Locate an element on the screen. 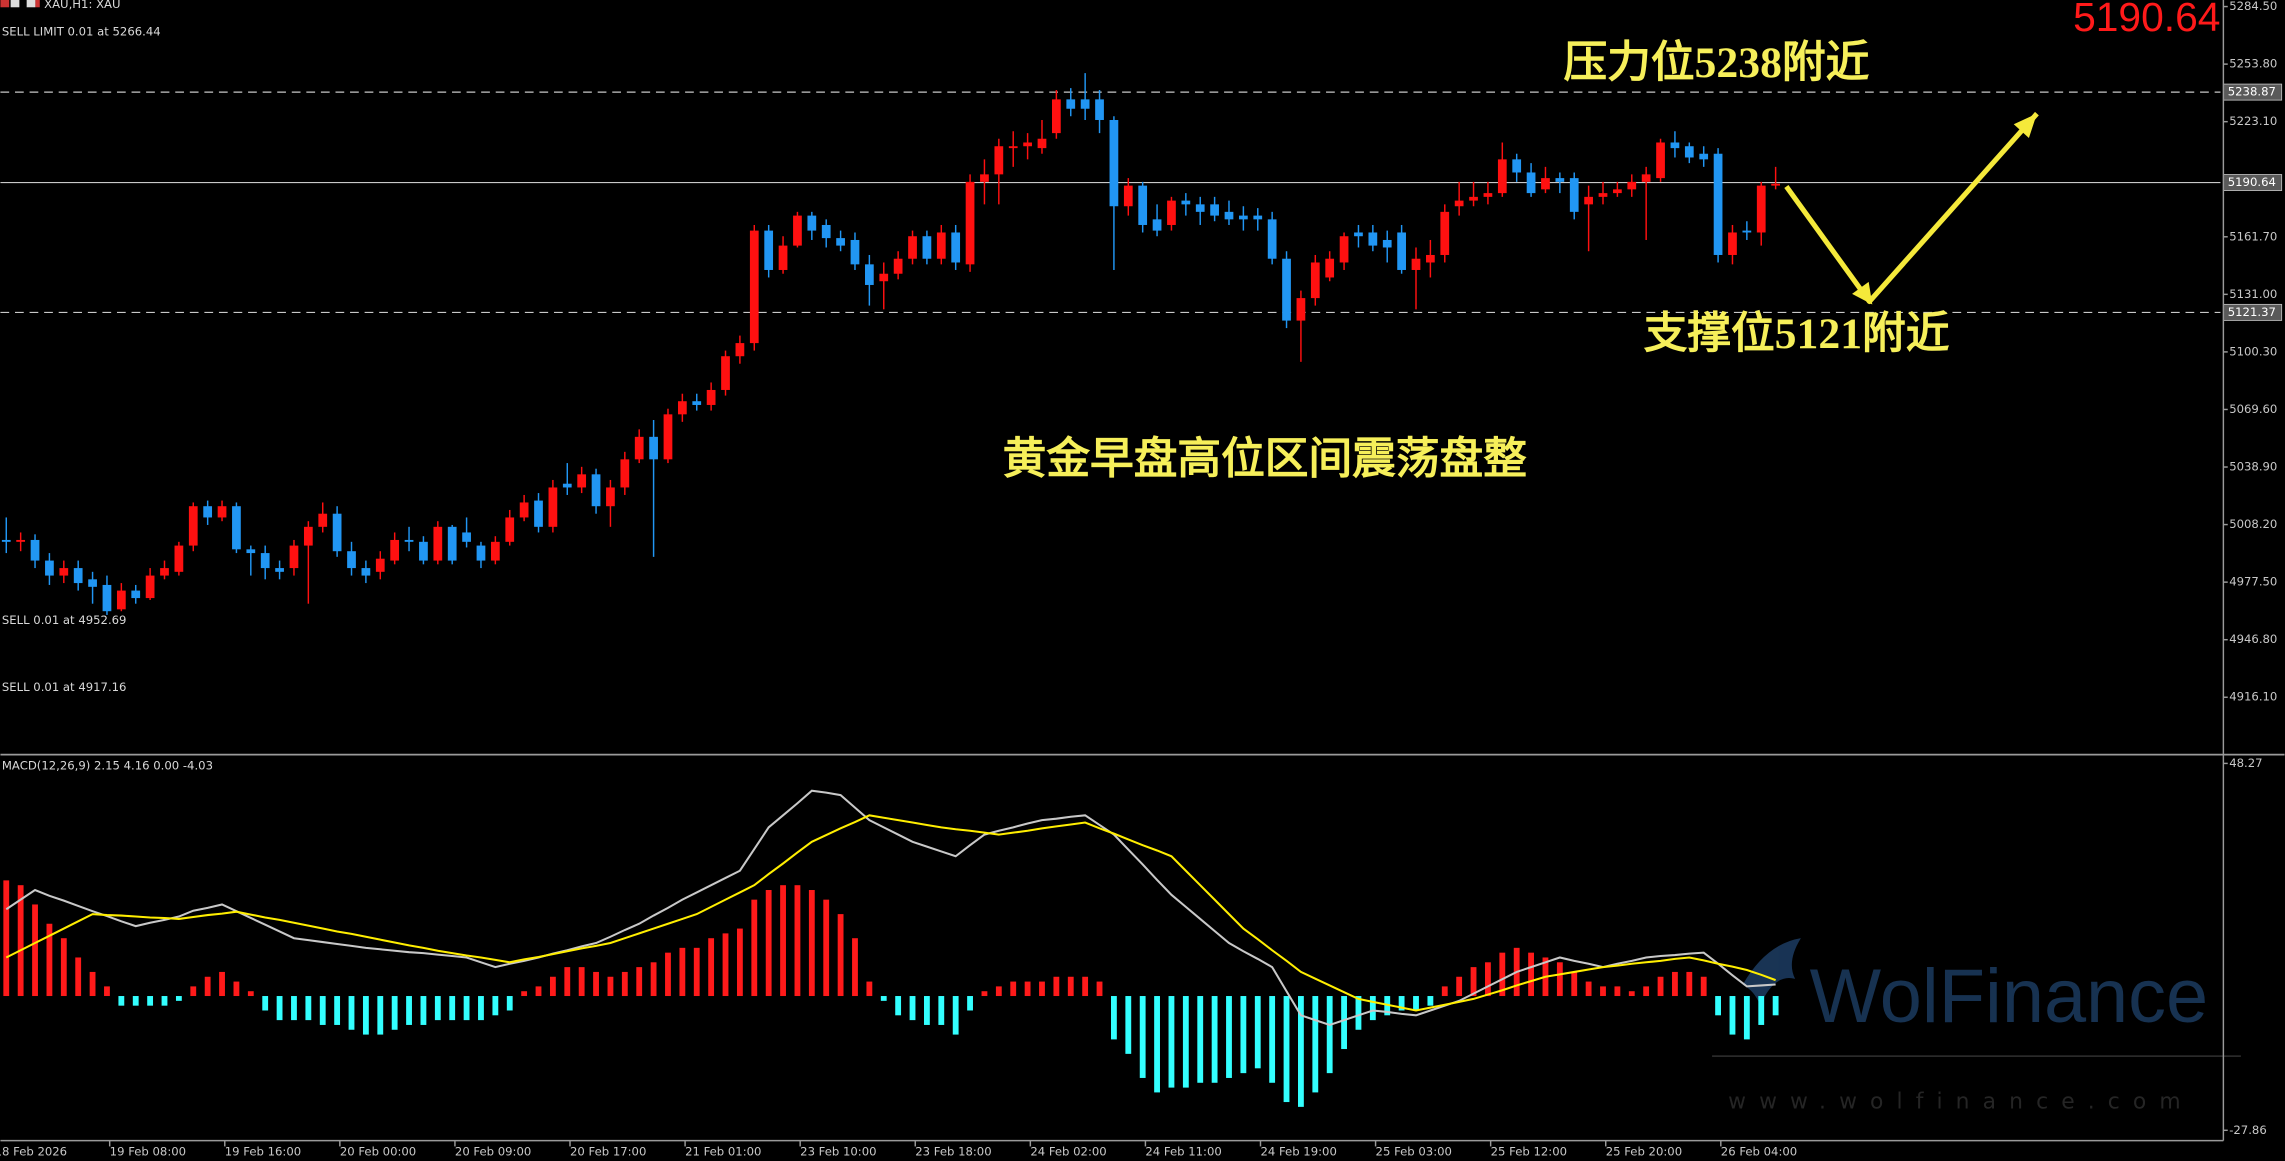  y-tick-label: 5253.80 is located at coordinates (2253, 64).